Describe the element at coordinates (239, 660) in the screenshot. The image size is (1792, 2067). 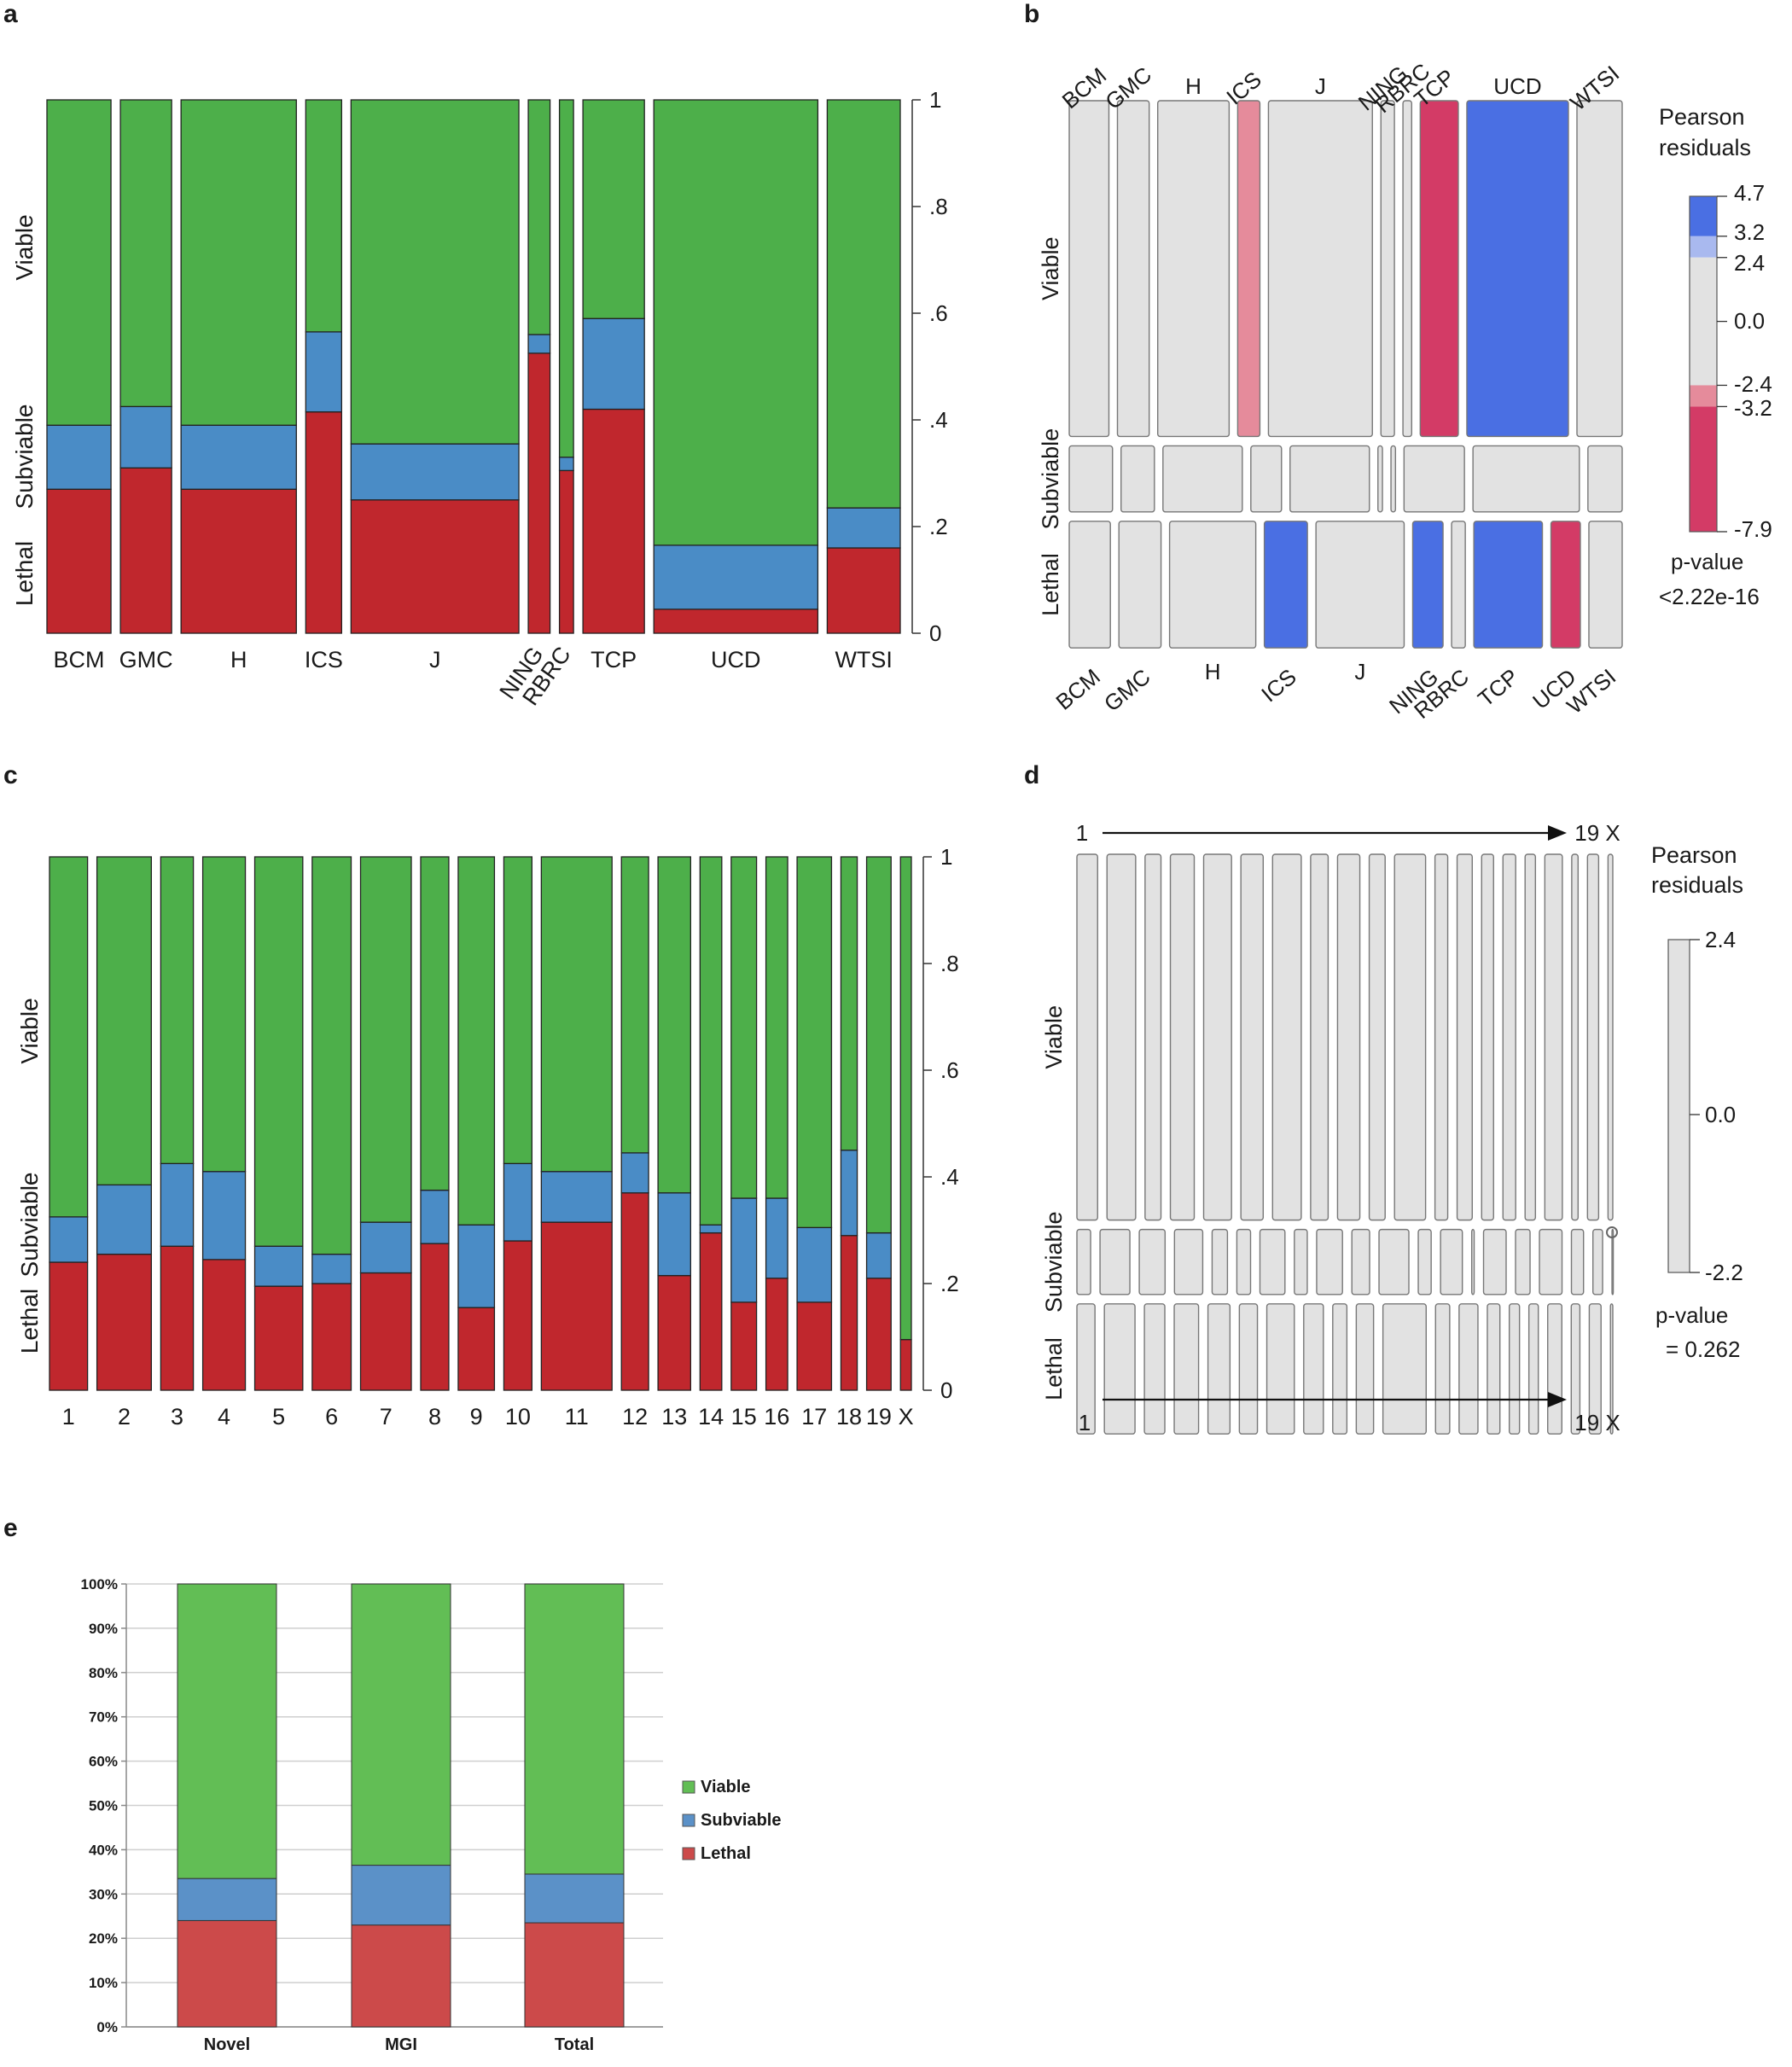
I see `x-tick-label-a-h: H` at that location.